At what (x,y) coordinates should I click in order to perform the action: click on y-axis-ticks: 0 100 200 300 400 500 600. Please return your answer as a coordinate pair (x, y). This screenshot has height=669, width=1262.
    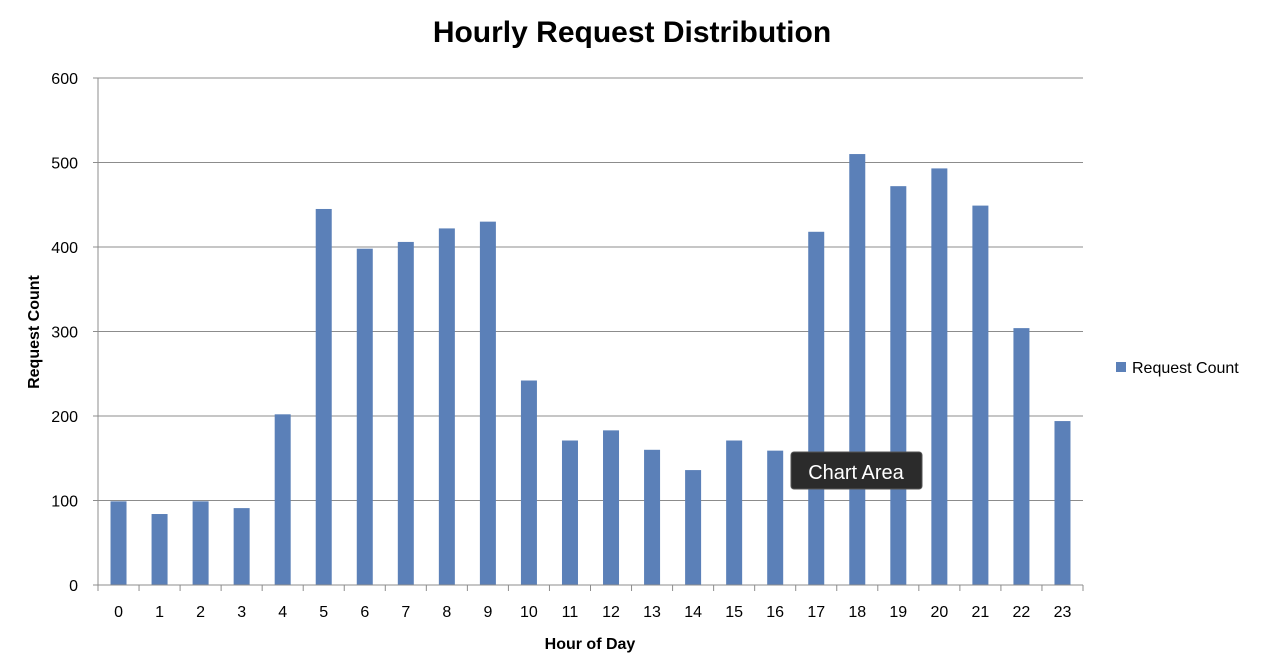
    Looking at the image, I should click on (74, 333).